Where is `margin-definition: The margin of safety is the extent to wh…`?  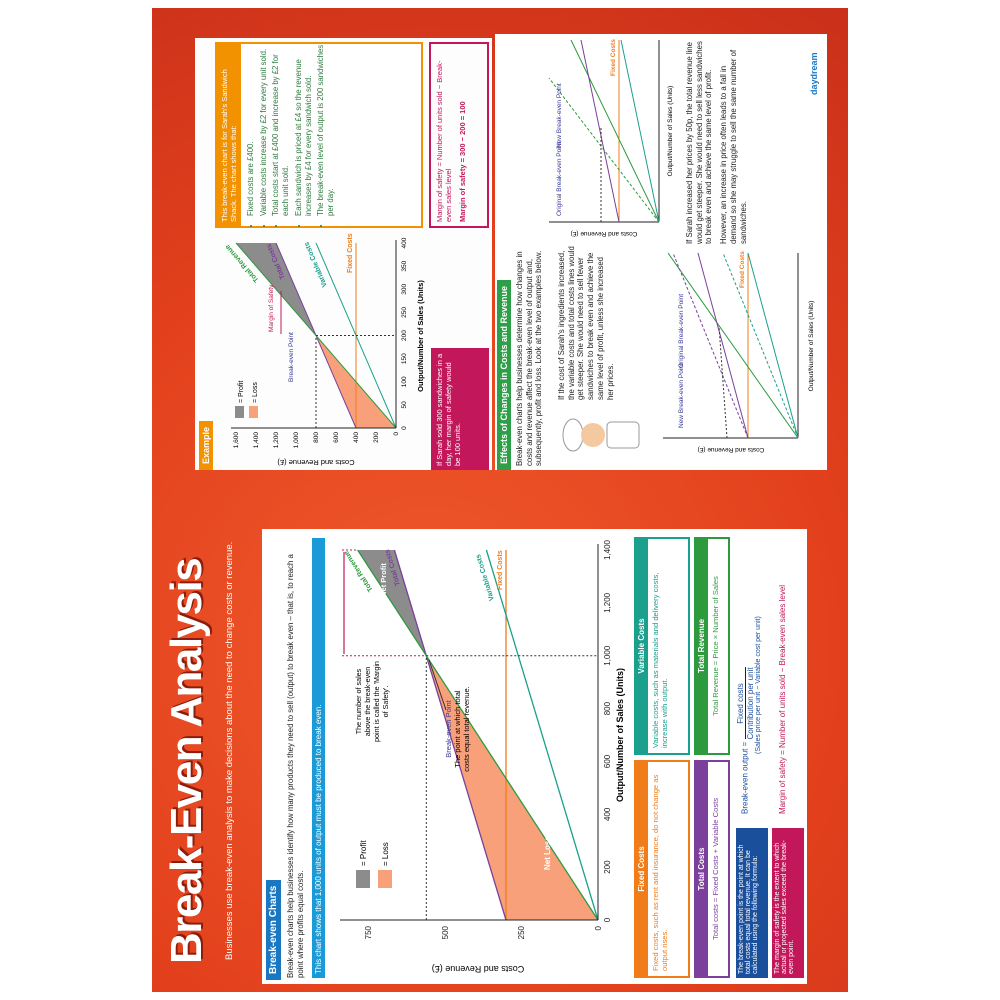 margin-definition: The margin of safety is the extent to wh… is located at coordinates (788, 903).